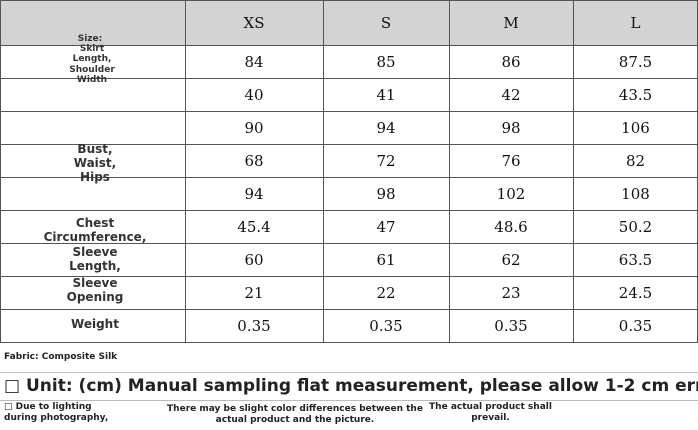 The width and height of the screenshot is (698, 430). What do you see at coordinates (56, 412) in the screenshot?
I see `footer-note: □ Due to lighting during photography,` at bounding box center [56, 412].